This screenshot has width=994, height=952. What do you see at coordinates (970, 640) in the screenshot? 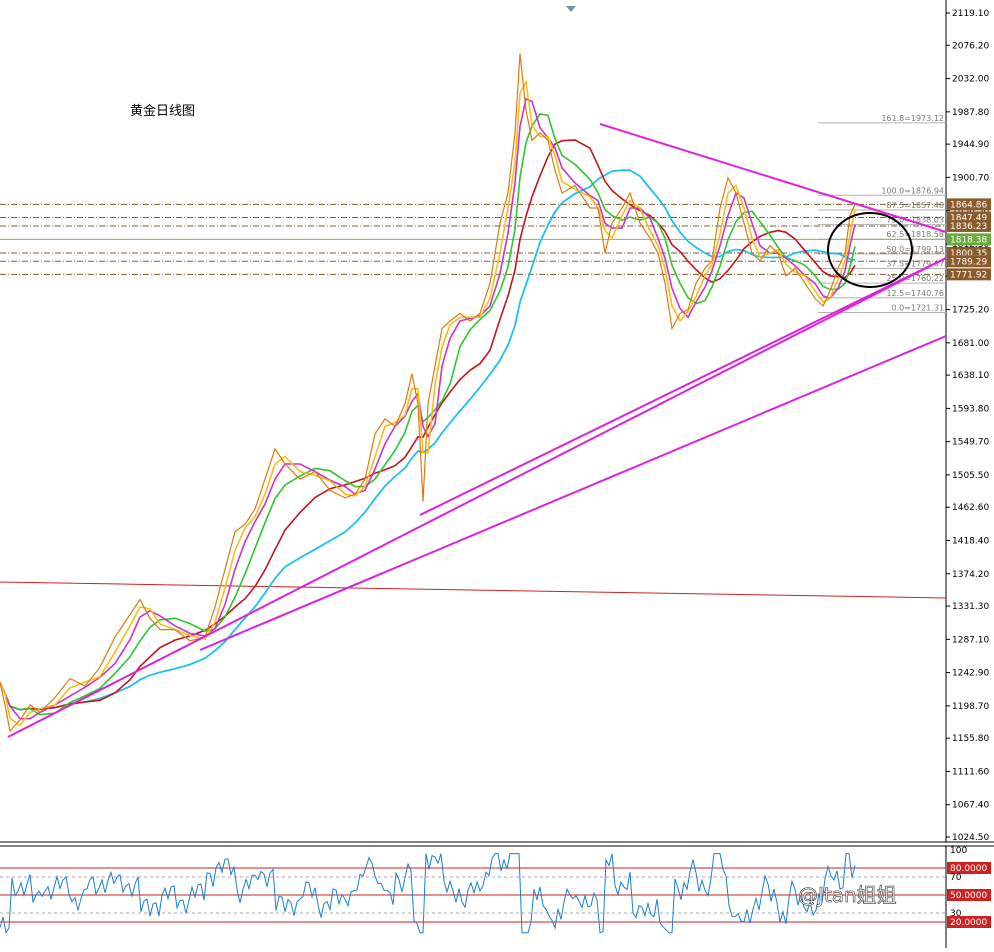
I see `y-tick-label: 1287.10` at bounding box center [970, 640].